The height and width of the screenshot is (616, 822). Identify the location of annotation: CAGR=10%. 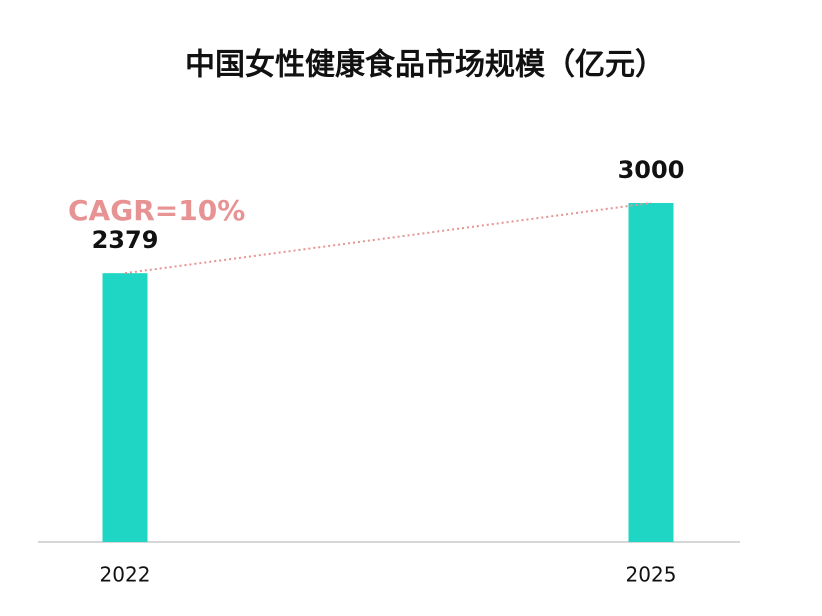
(156, 210).